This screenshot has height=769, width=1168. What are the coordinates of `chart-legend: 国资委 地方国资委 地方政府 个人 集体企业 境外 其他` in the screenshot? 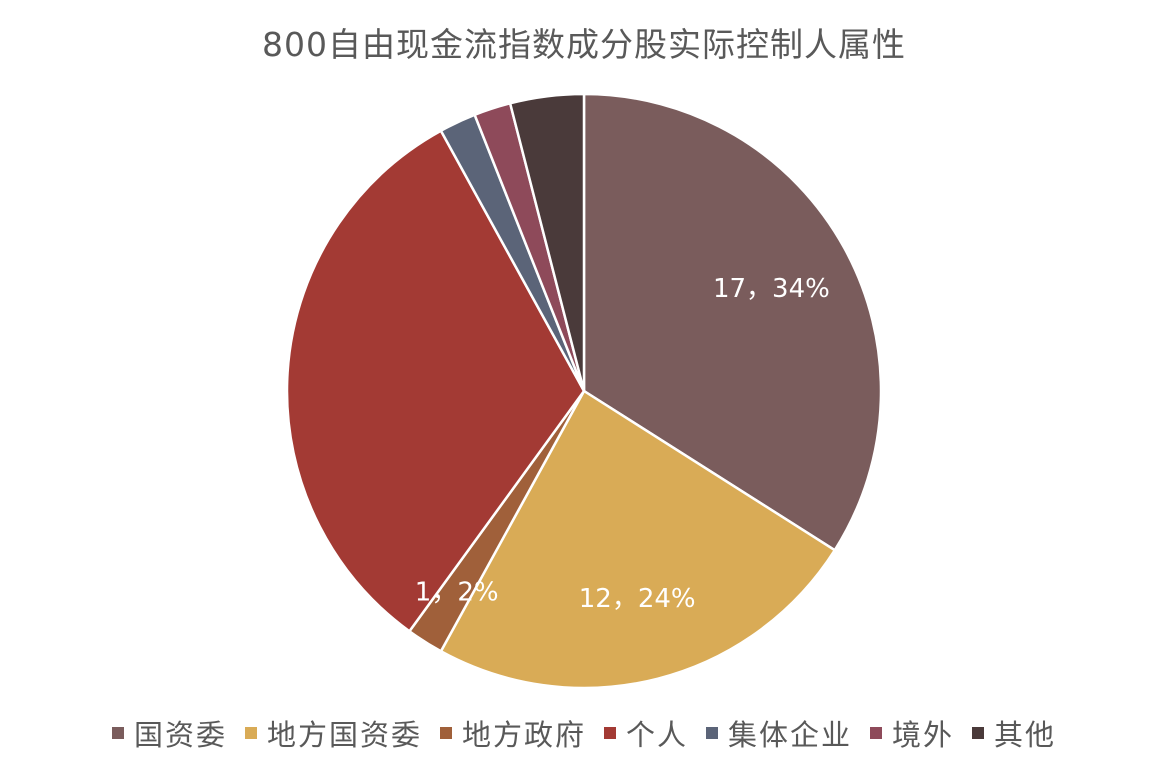 It's located at (584, 733).